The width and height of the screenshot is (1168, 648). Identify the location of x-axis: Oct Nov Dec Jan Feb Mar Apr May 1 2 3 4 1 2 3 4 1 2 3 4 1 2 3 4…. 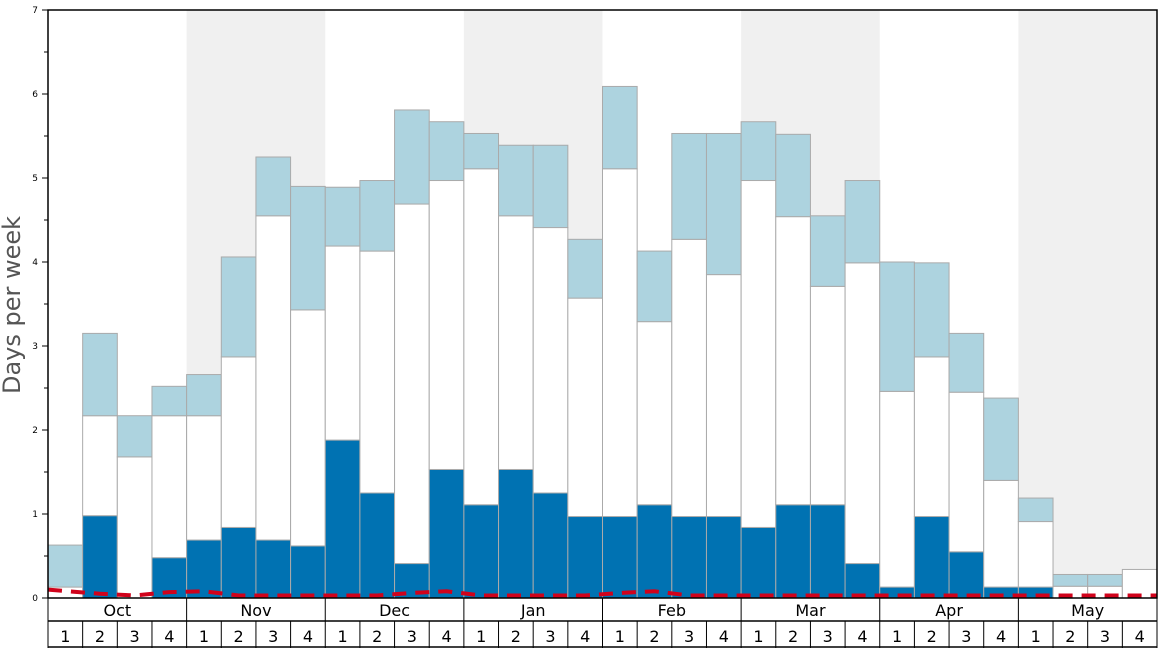
(602, 623).